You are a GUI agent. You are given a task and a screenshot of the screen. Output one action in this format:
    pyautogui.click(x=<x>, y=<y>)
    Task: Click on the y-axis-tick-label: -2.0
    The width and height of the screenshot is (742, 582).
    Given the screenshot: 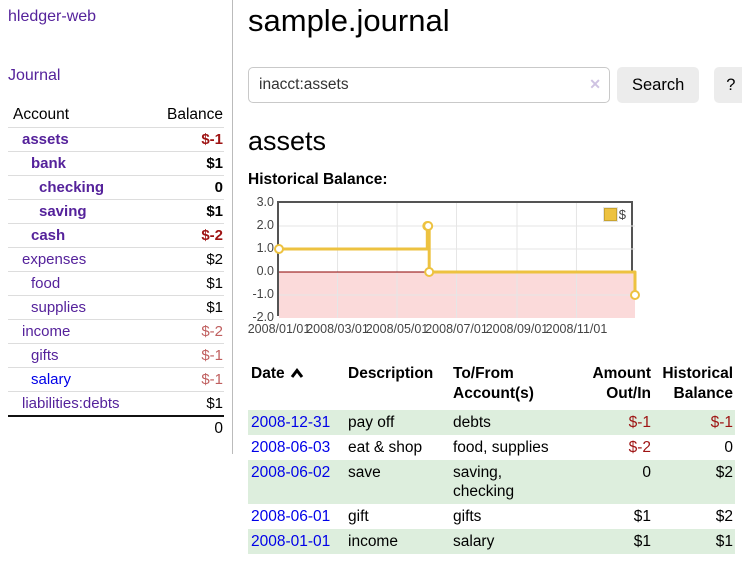 What is the action you would take?
    pyautogui.click(x=263, y=317)
    